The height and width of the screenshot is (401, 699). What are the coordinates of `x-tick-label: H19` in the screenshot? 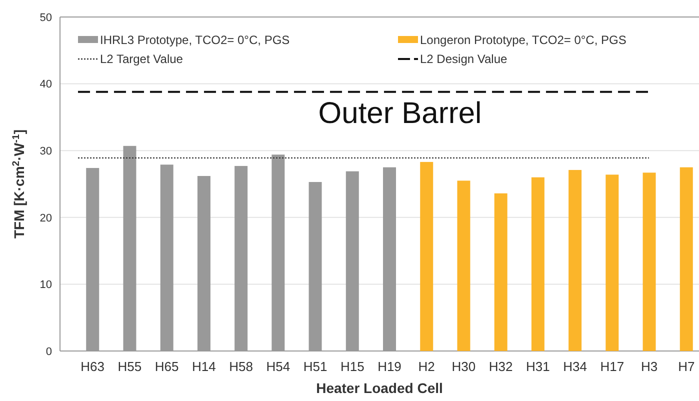 It's located at (390, 366).